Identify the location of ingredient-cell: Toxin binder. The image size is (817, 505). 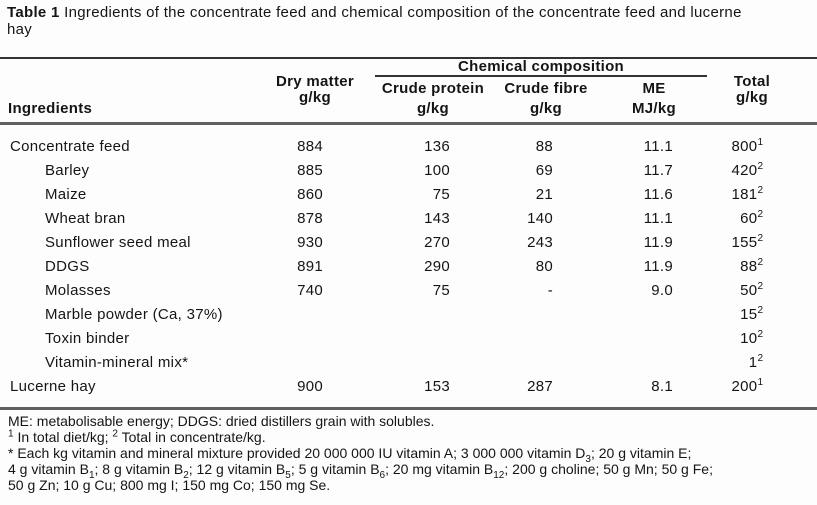
(87, 338).